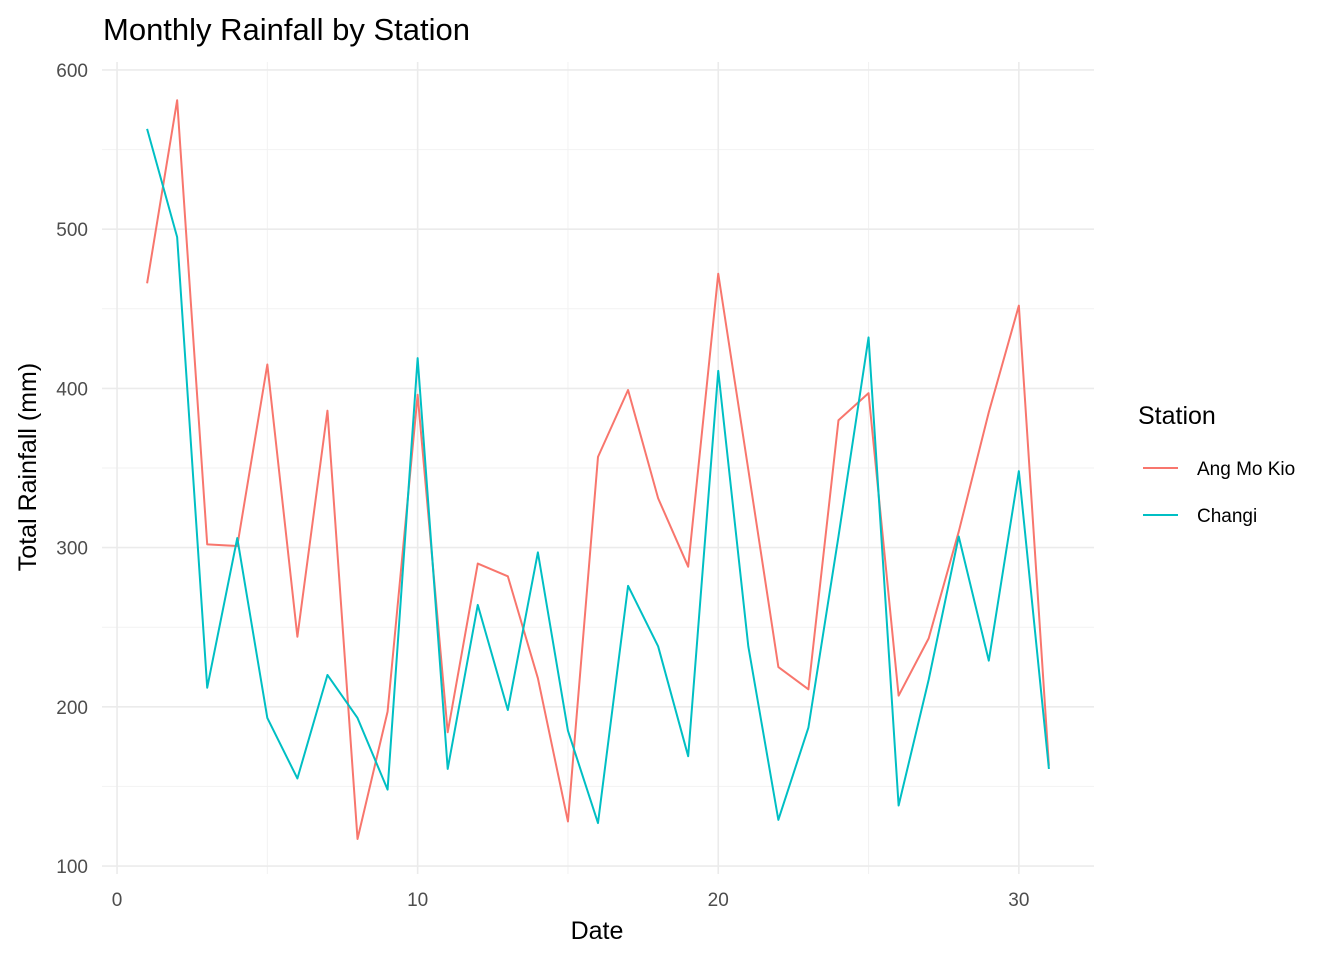 This screenshot has height=960, width=1344. Describe the element at coordinates (72, 71) in the screenshot. I see `y-tick-label: 600` at that location.